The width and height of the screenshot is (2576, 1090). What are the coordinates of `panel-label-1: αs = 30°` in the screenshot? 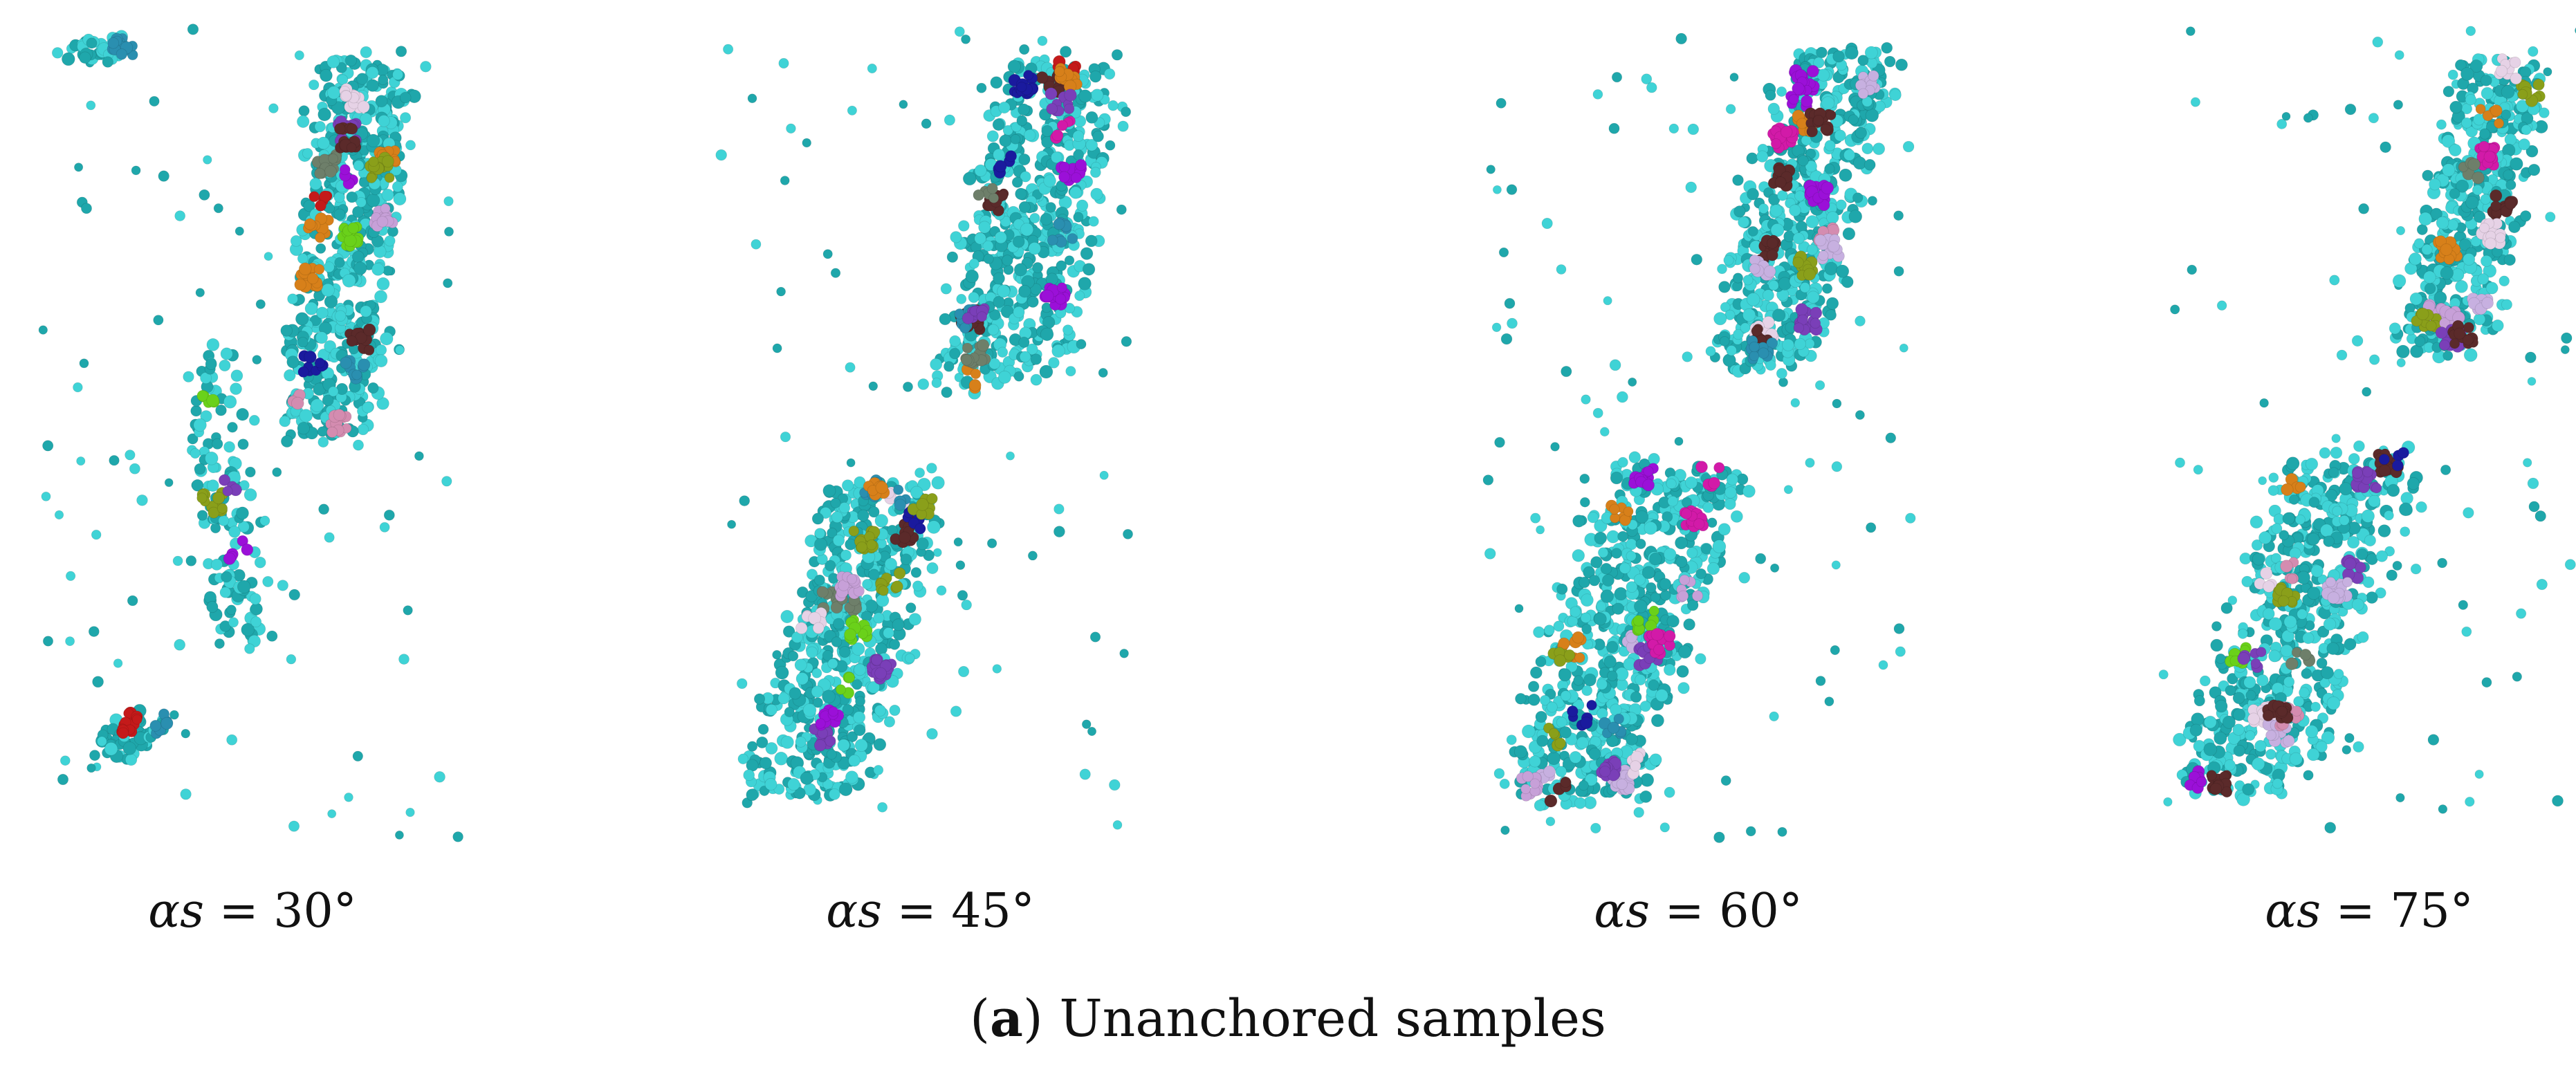 It's located at (252, 912).